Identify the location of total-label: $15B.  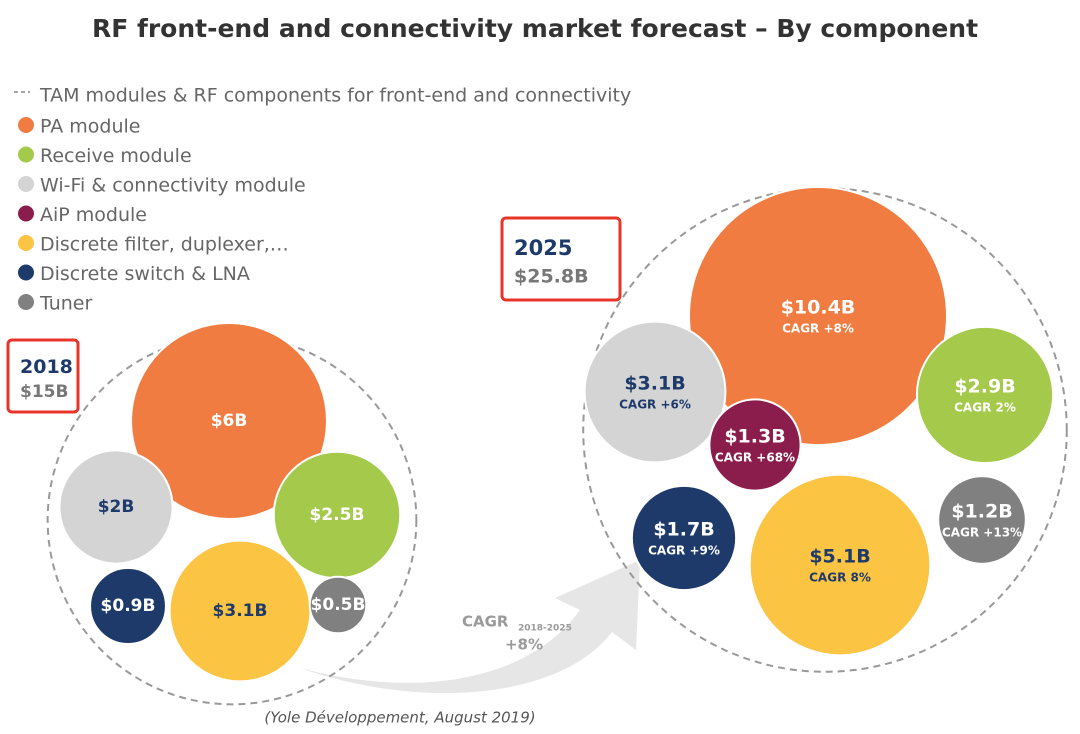
(44, 392).